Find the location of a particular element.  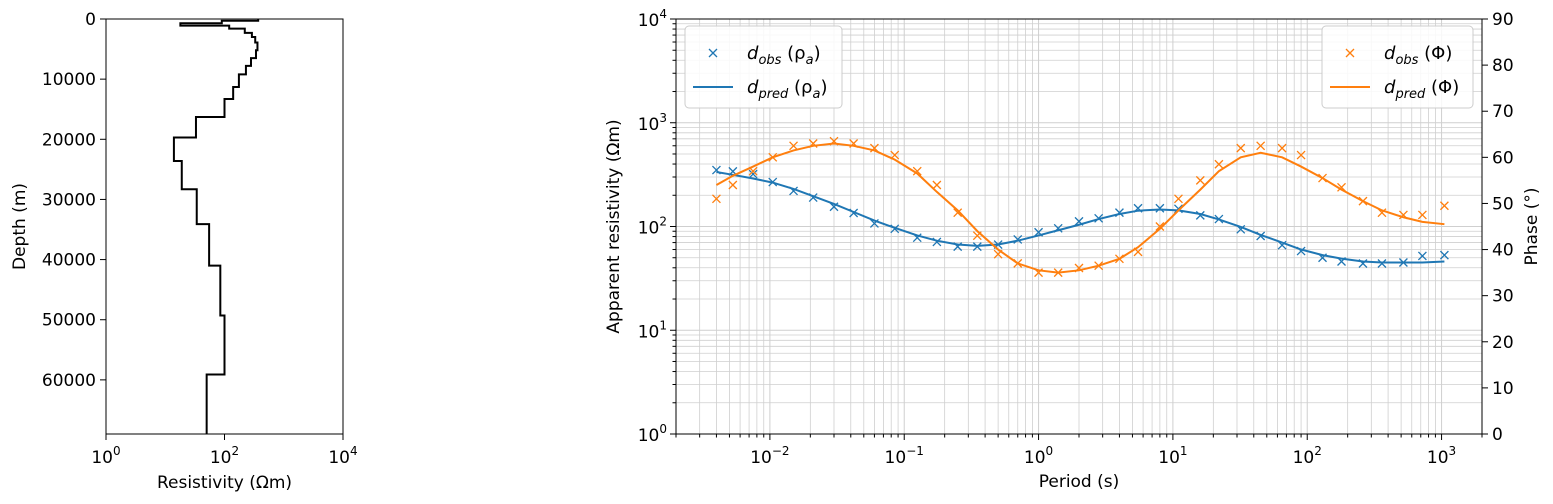

right-y-tick-label: 100 is located at coordinates (652, 434).